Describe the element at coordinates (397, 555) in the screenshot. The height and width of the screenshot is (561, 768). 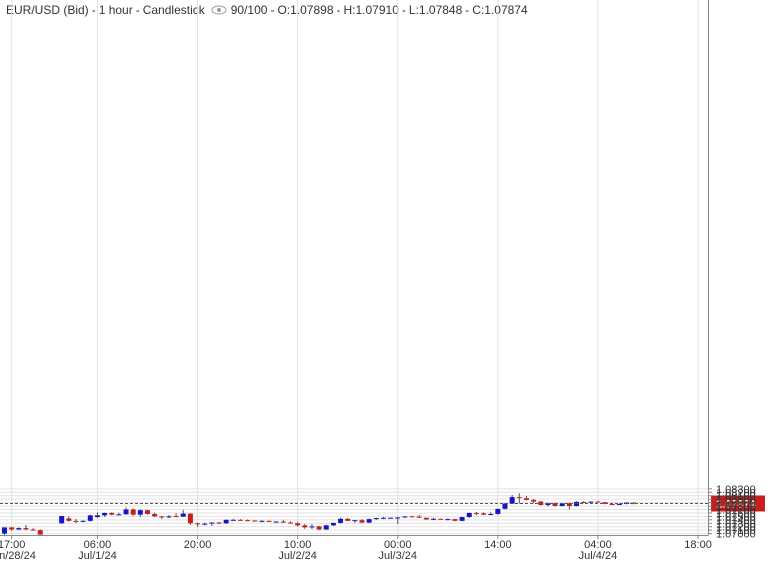
I see `x-tick-date: Jul/3/24` at that location.